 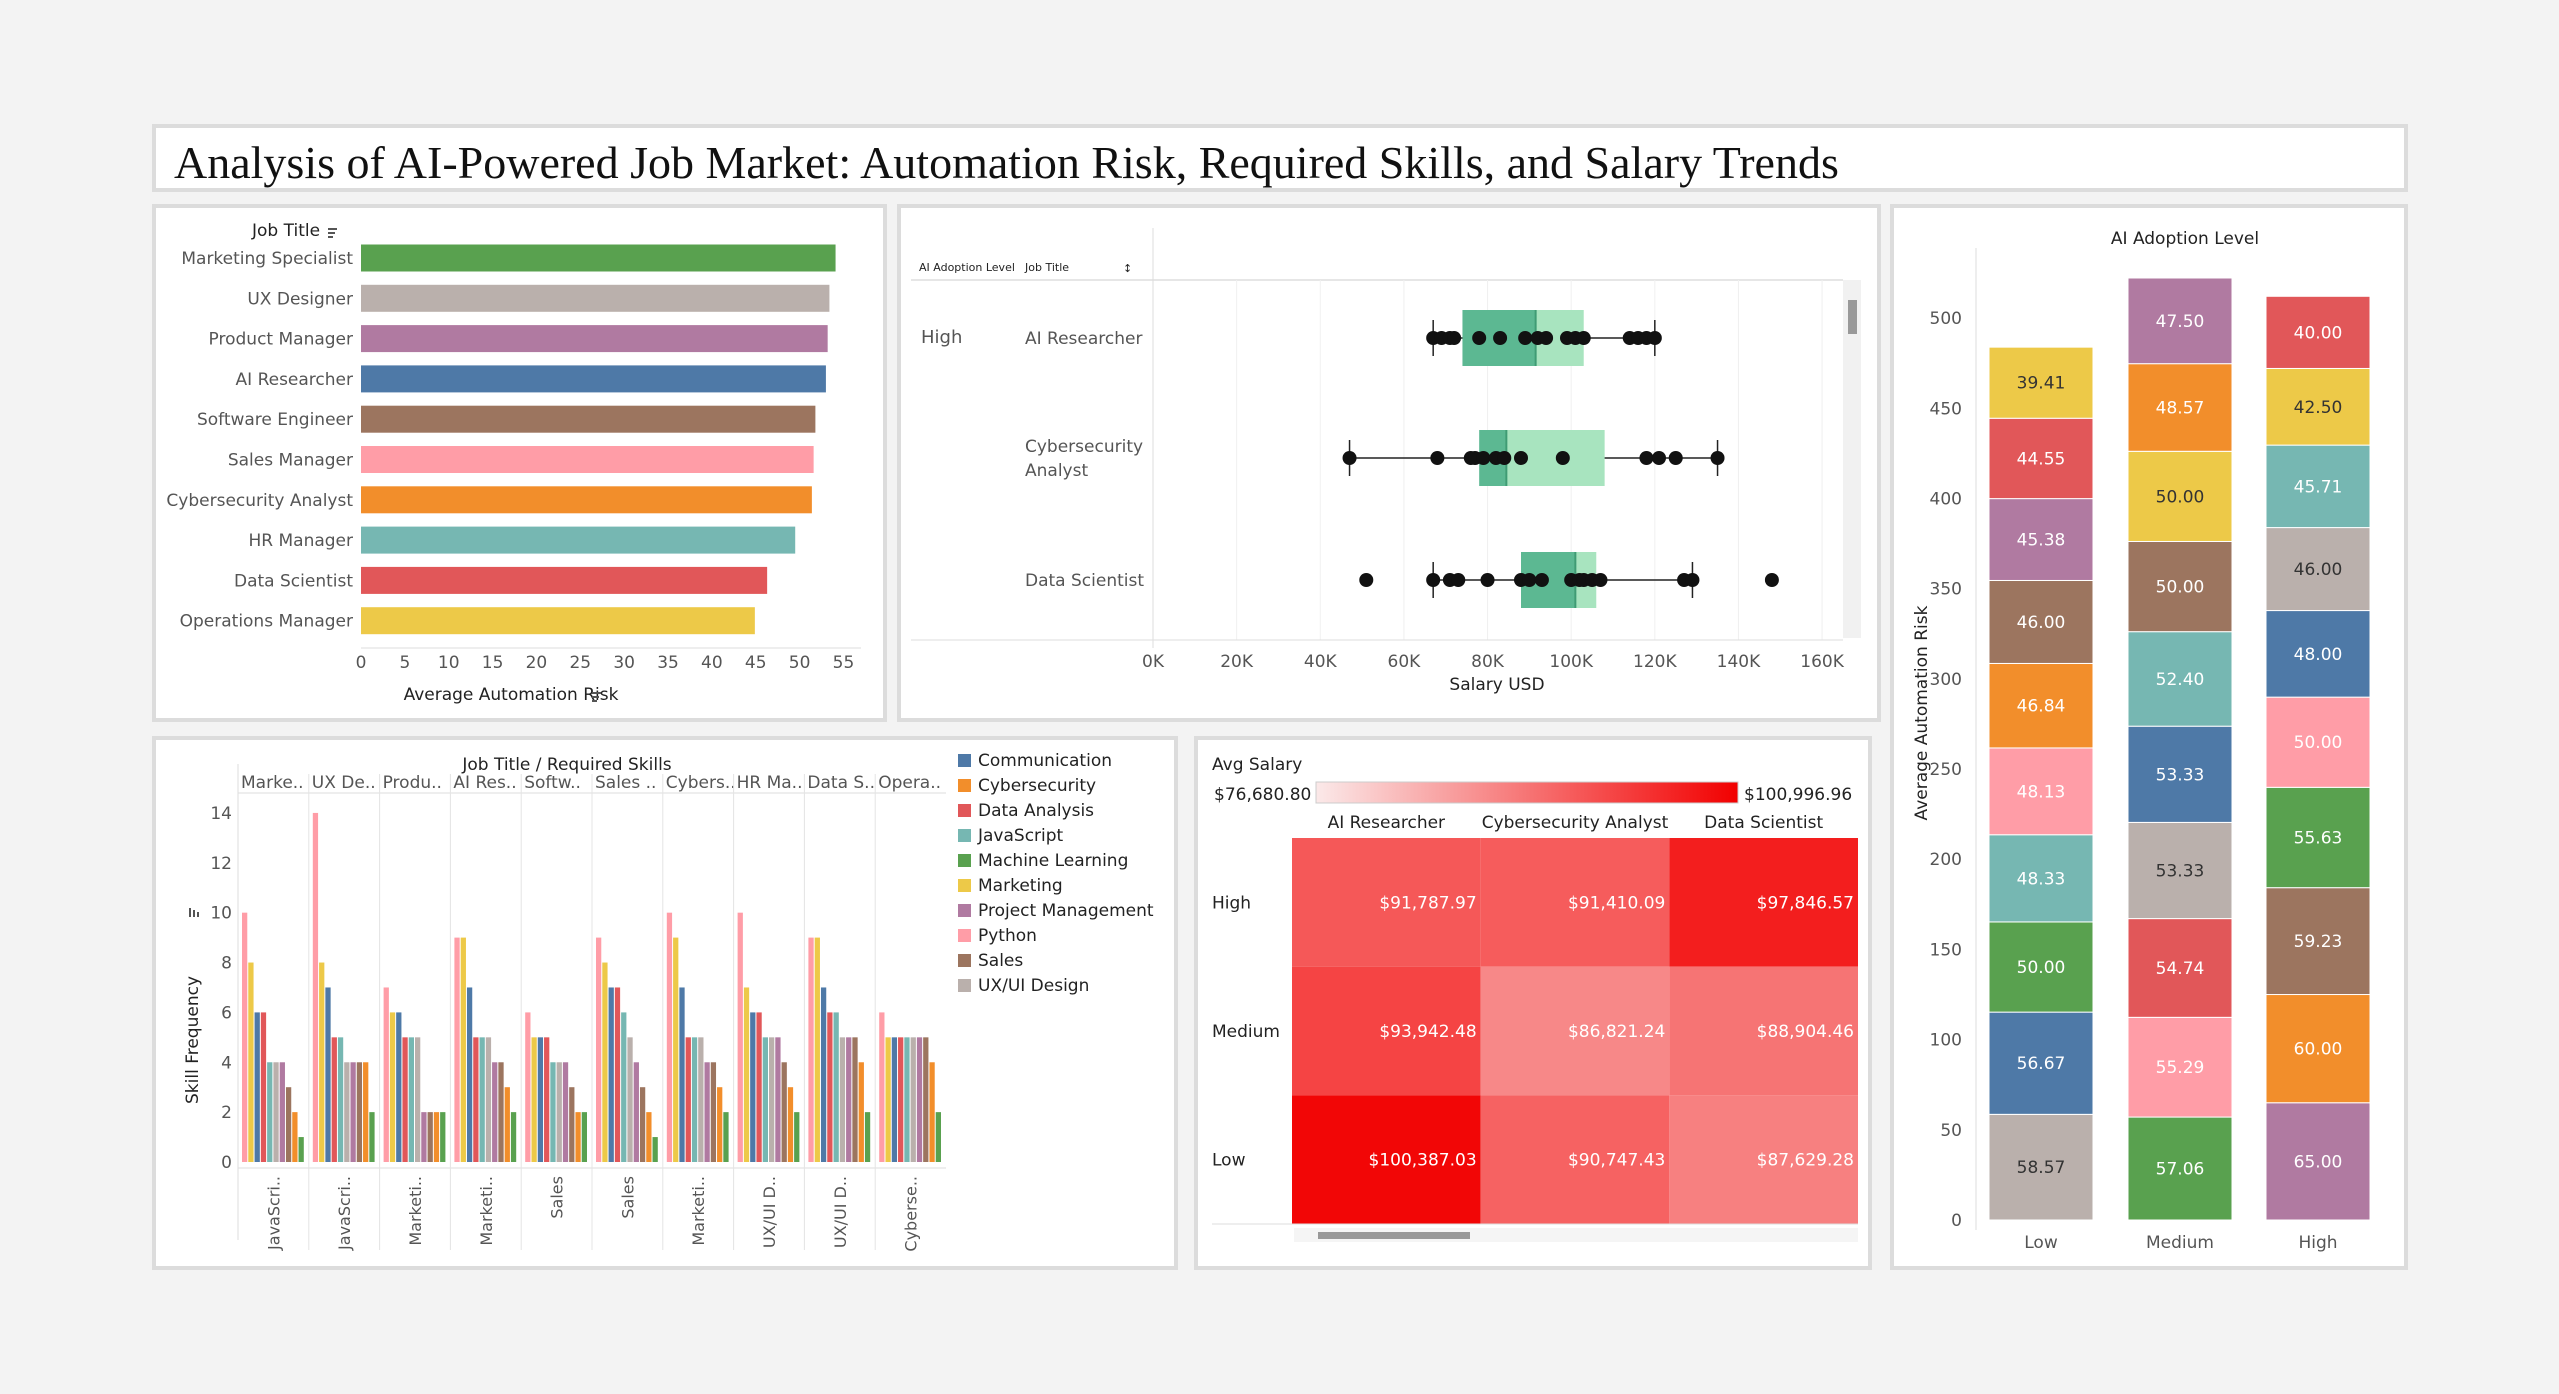 What do you see at coordinates (1822, 662) in the screenshot?
I see `x-tick-label: 160K` at bounding box center [1822, 662].